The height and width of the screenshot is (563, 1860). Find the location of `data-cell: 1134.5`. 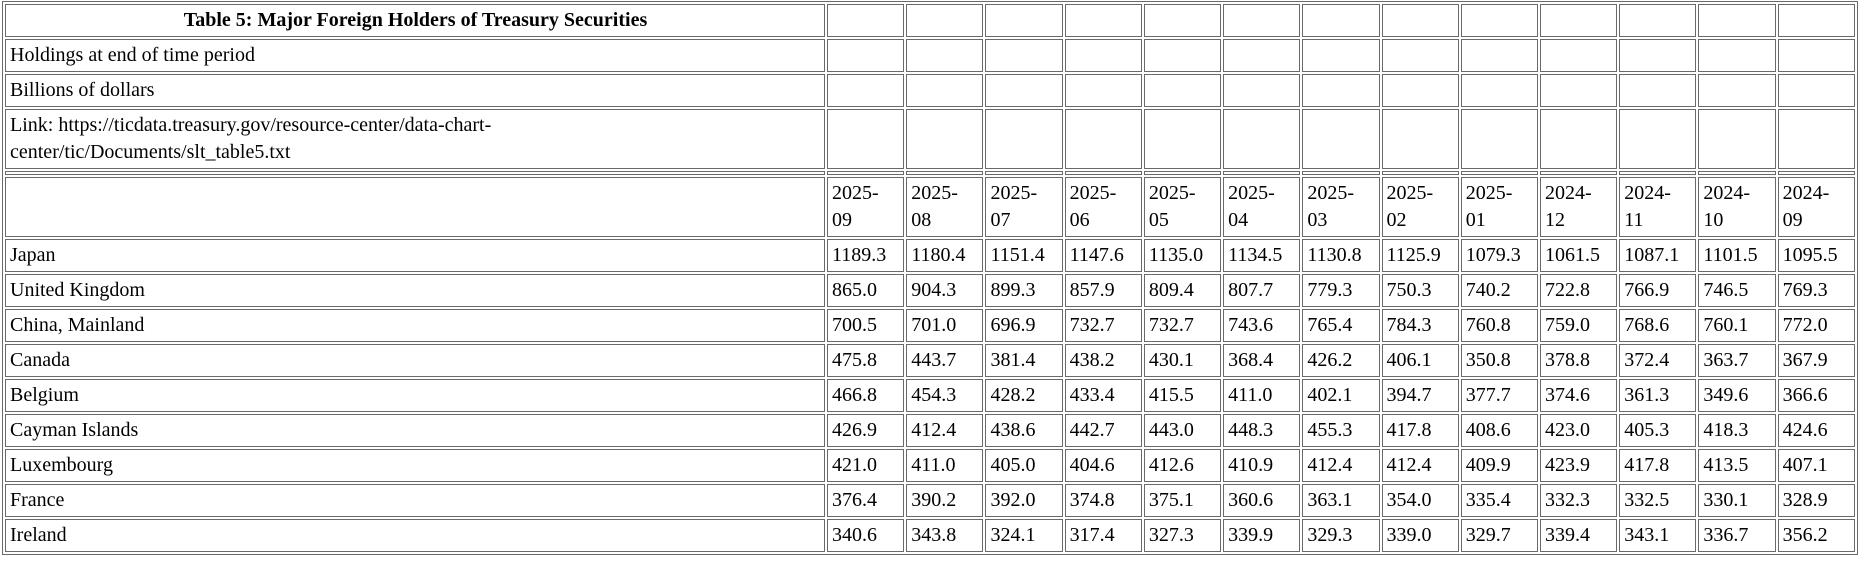

data-cell: 1134.5 is located at coordinates (1262, 255).